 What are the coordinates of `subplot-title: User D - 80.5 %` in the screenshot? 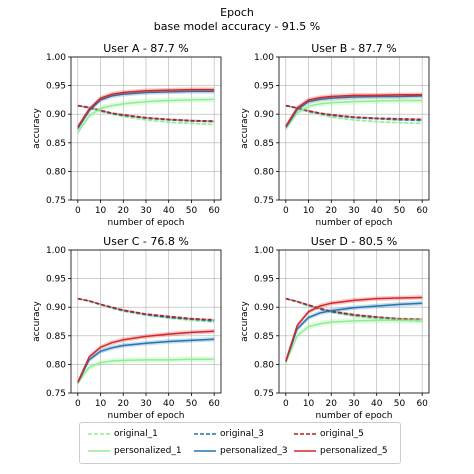 It's located at (354, 241).